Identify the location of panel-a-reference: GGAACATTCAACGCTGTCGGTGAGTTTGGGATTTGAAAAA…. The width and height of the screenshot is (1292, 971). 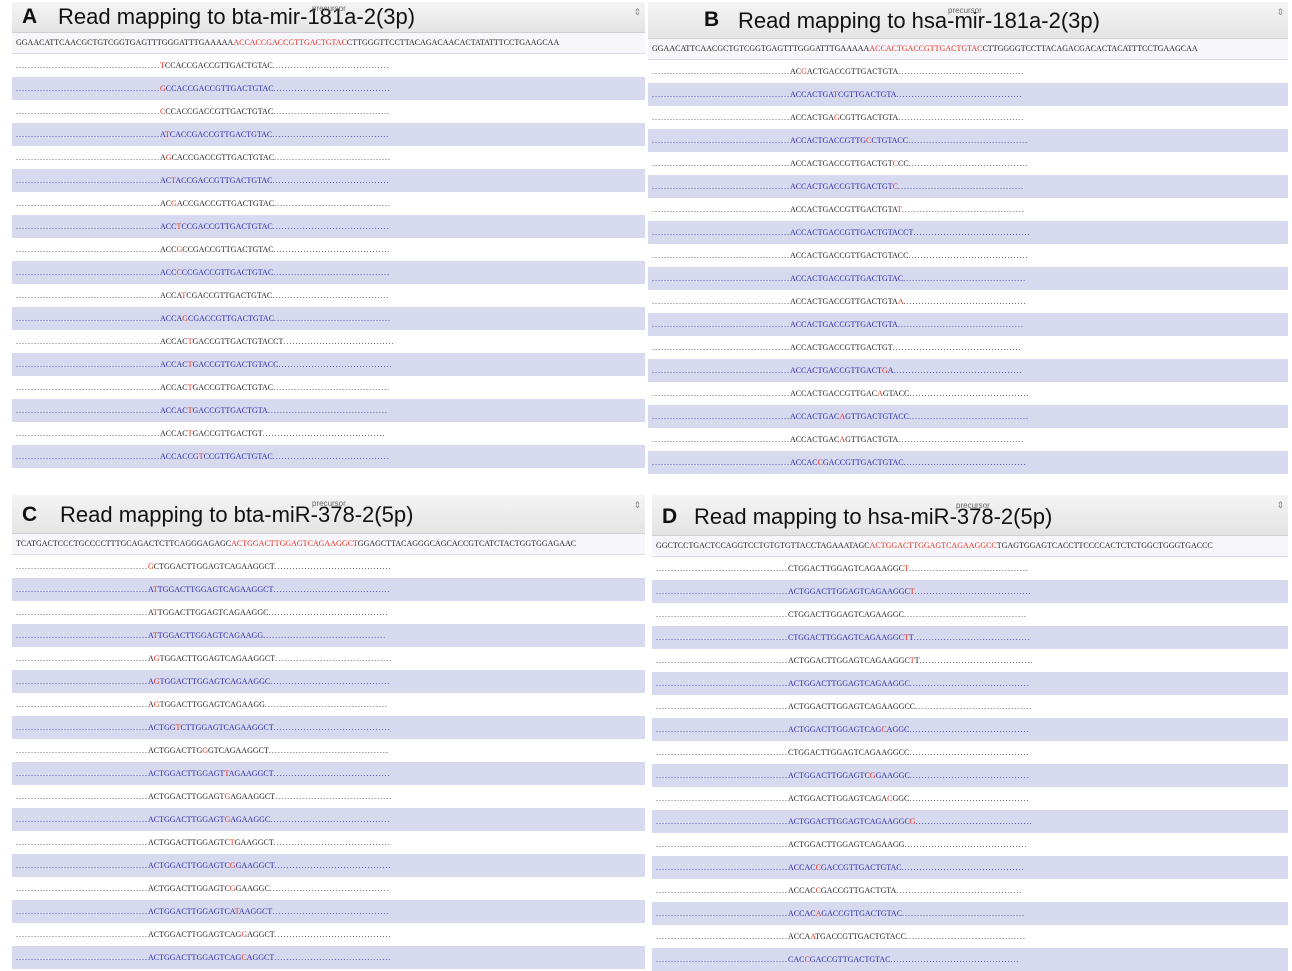
(328, 43).